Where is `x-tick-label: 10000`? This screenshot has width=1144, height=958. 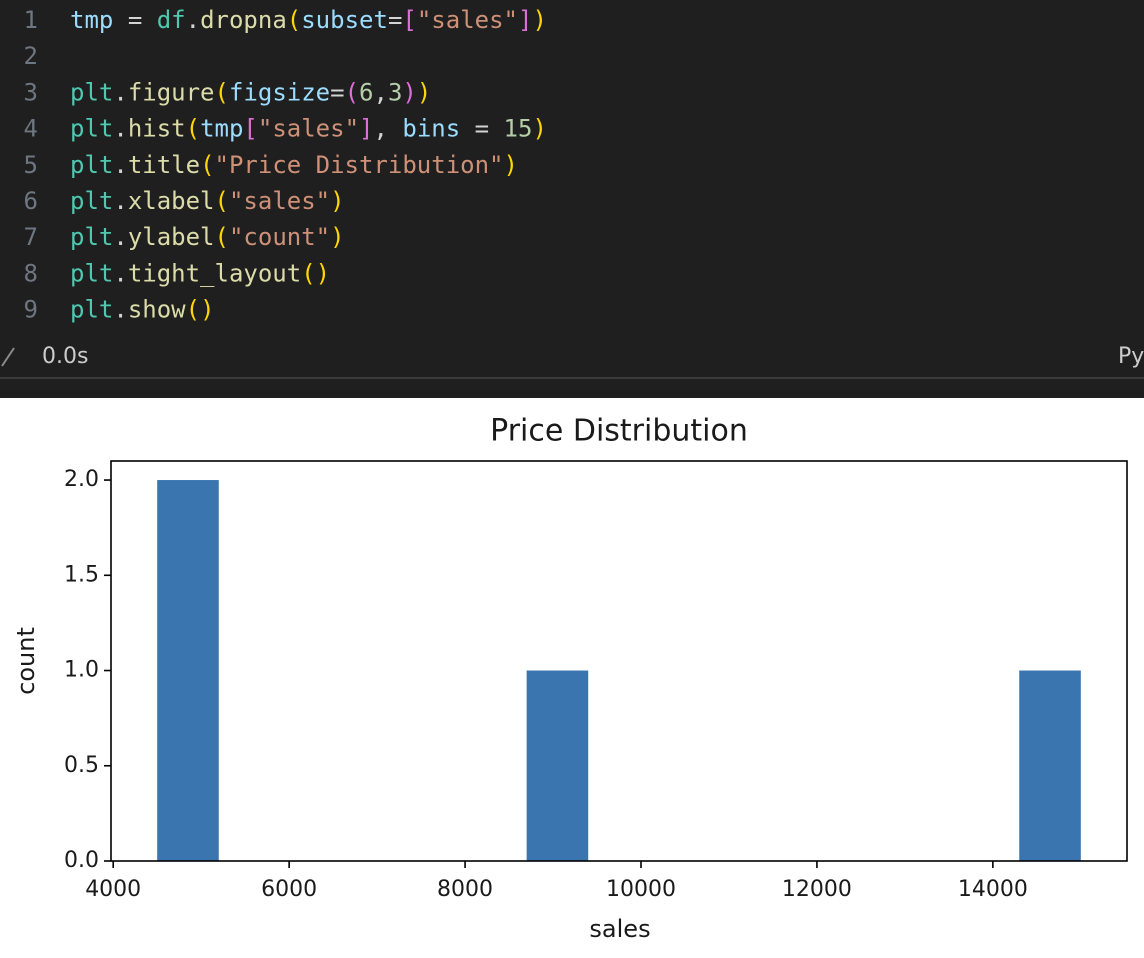 x-tick-label: 10000 is located at coordinates (641, 889).